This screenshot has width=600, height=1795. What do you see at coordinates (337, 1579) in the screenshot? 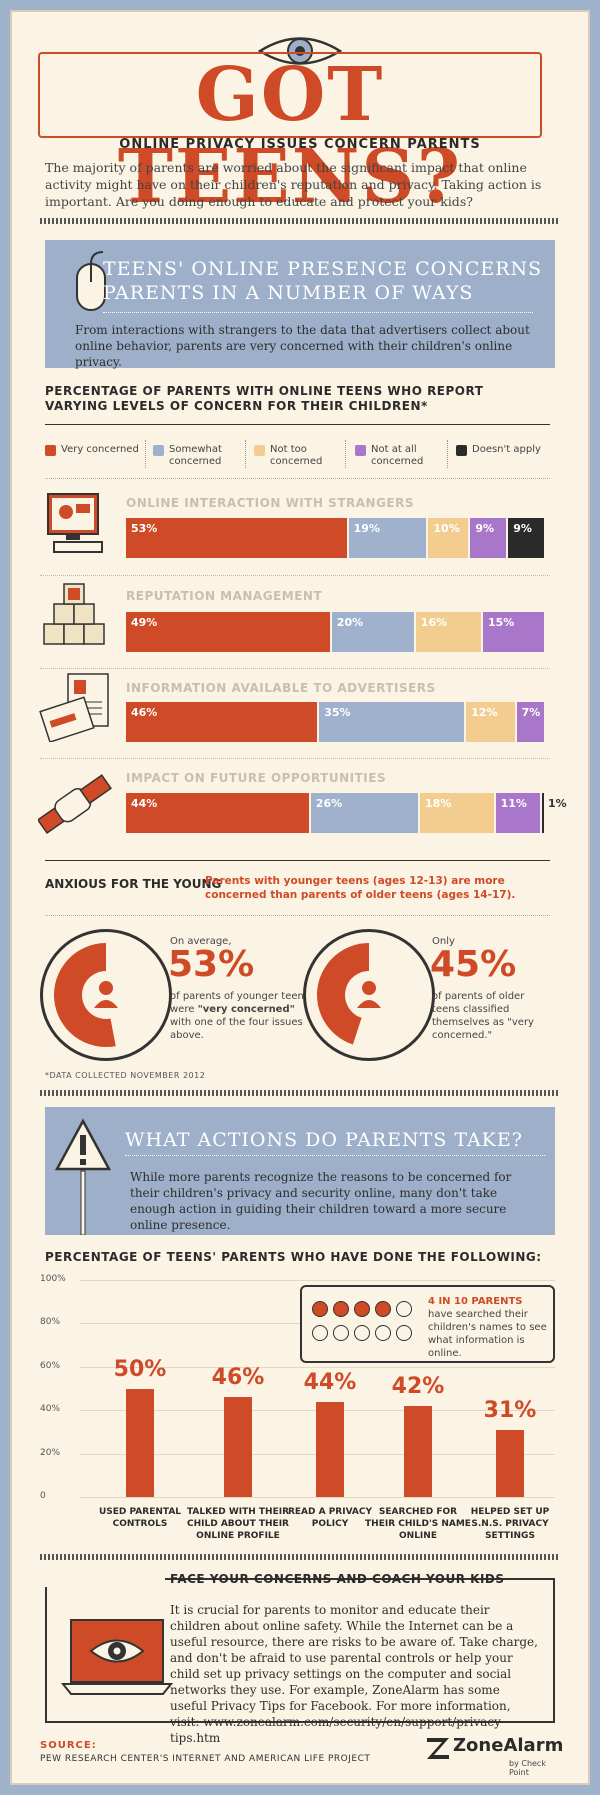
I see `section3-title: FACE YOUR CONCERNS AND COACH YOUR KIDS` at bounding box center [337, 1579].